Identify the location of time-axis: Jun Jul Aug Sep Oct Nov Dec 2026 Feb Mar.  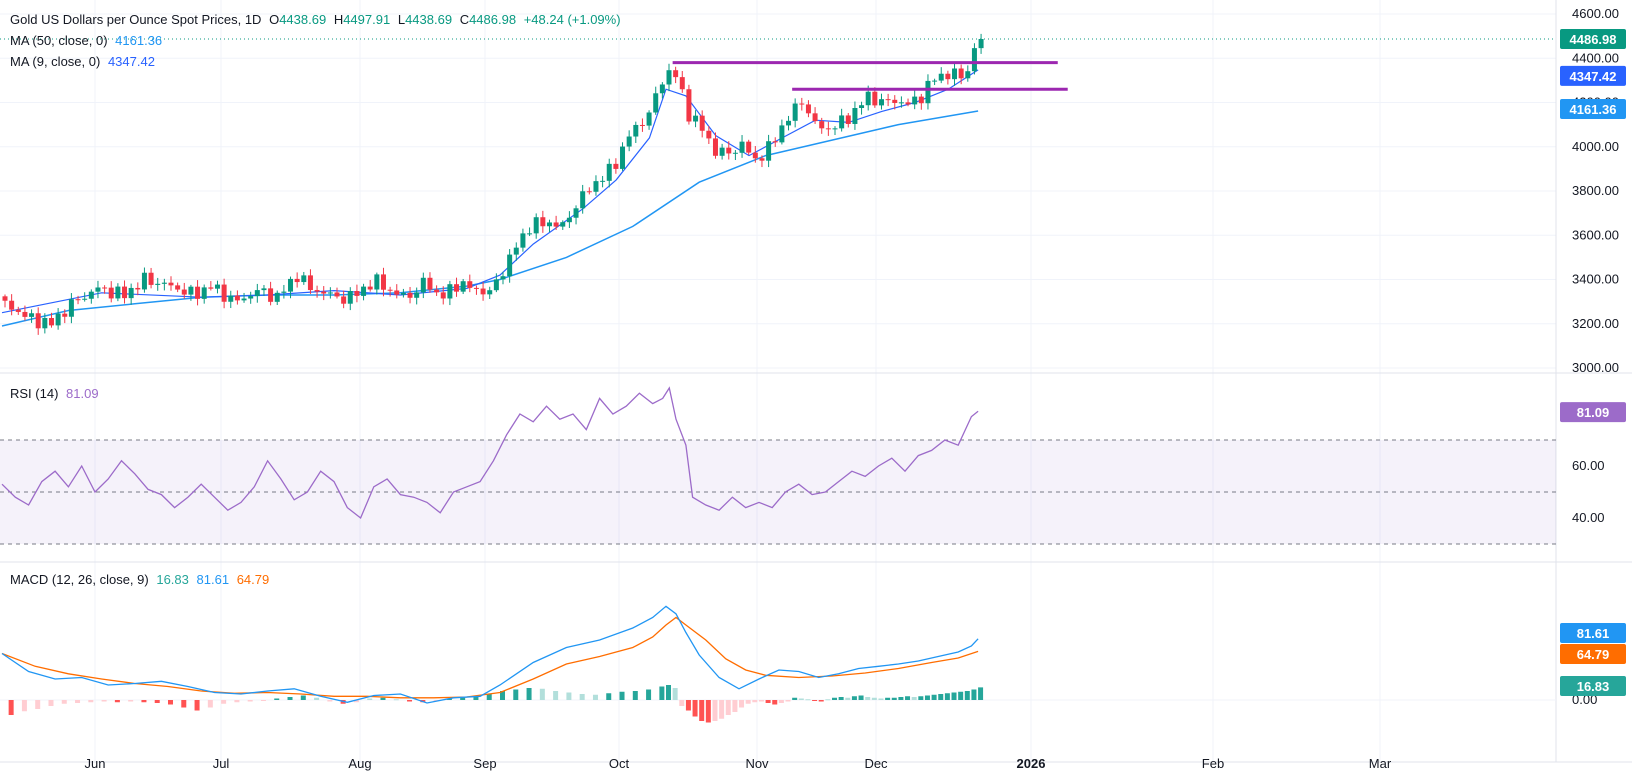
(738, 763).